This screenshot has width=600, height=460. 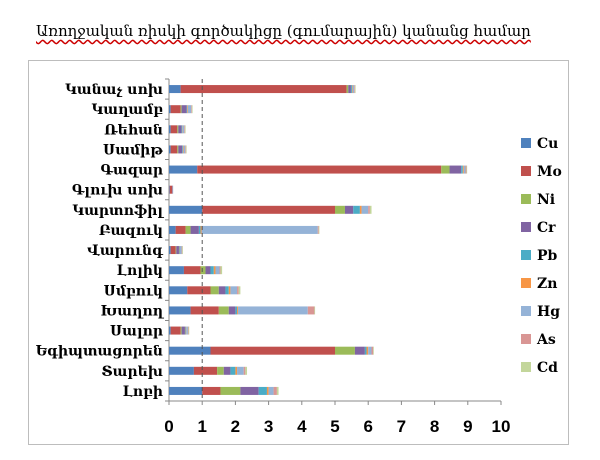 I want to click on y-tick-label: Եգիպտացորեն, so click(x=99, y=352).